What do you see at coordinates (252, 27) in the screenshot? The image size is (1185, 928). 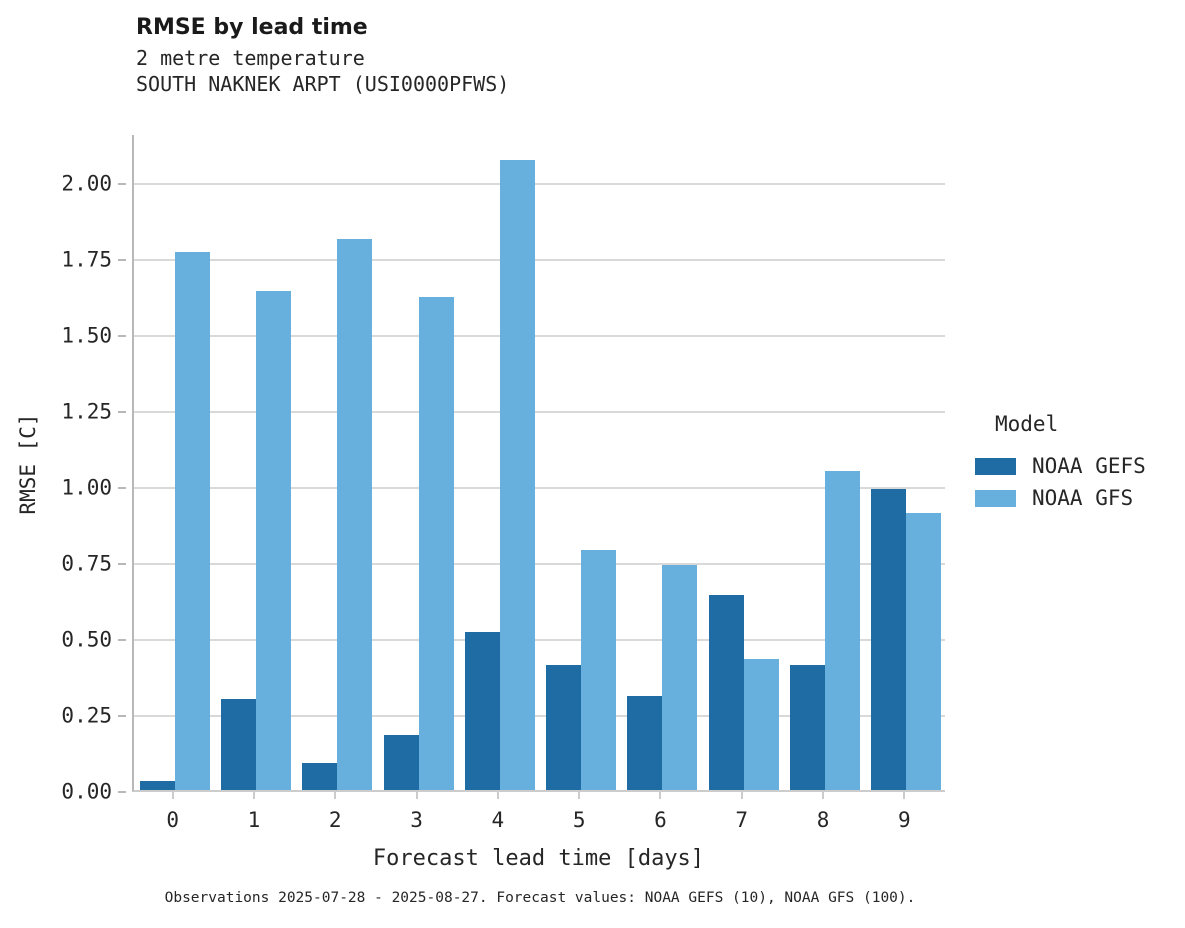 I see `page-title: RMSE by lead time` at bounding box center [252, 27].